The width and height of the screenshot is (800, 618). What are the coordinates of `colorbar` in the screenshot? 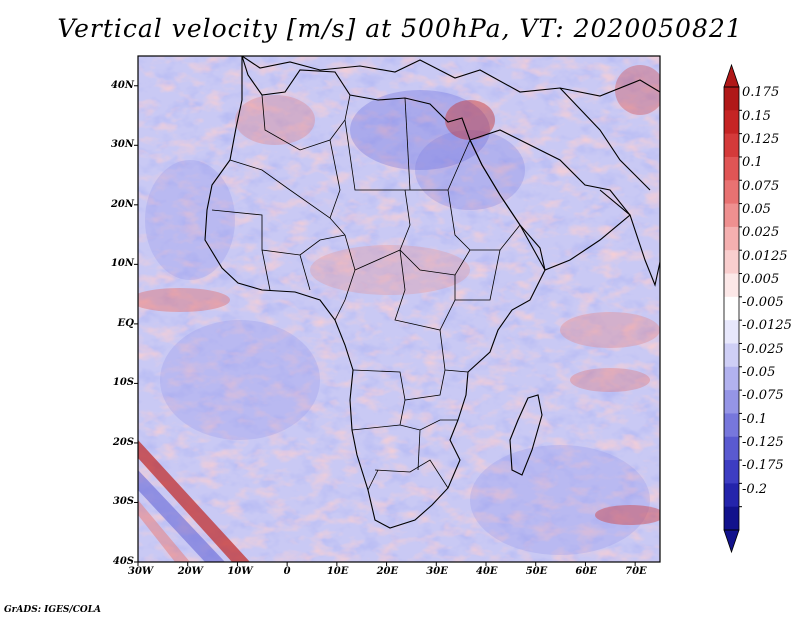 It's located at (732, 308).